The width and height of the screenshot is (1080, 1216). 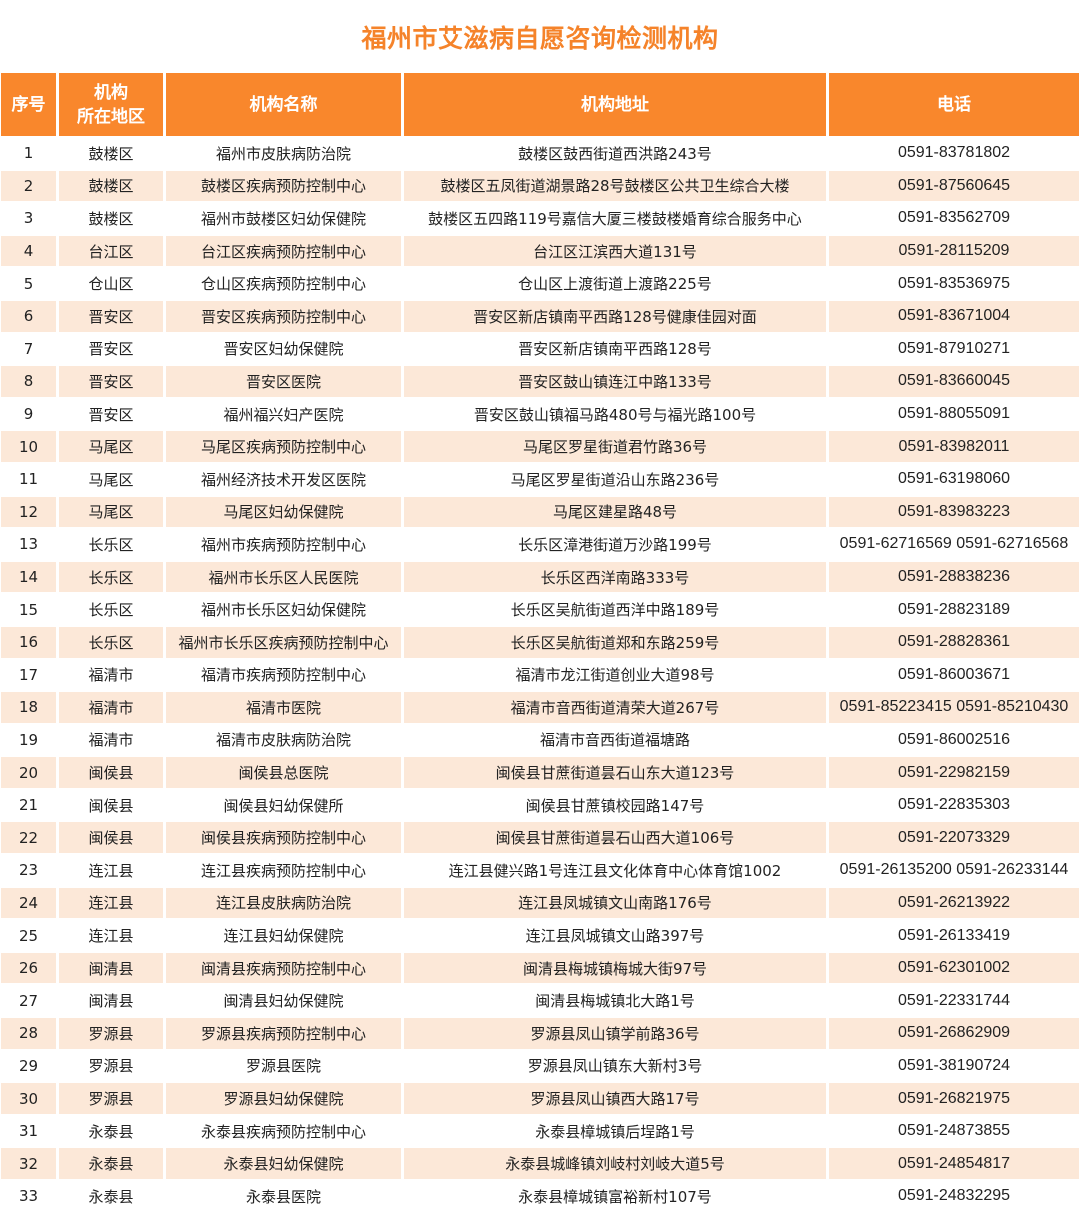 What do you see at coordinates (615, 1001) in the screenshot?
I see `row-address: 闽清县梅城镇北大路1号` at bounding box center [615, 1001].